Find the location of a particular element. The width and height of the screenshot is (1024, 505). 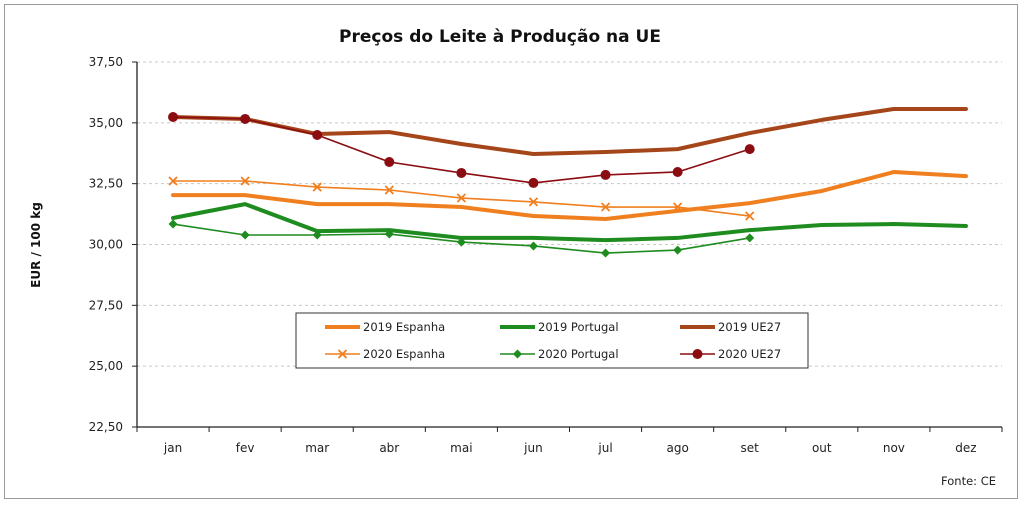

series-2020-ue27 is located at coordinates (461, 149).